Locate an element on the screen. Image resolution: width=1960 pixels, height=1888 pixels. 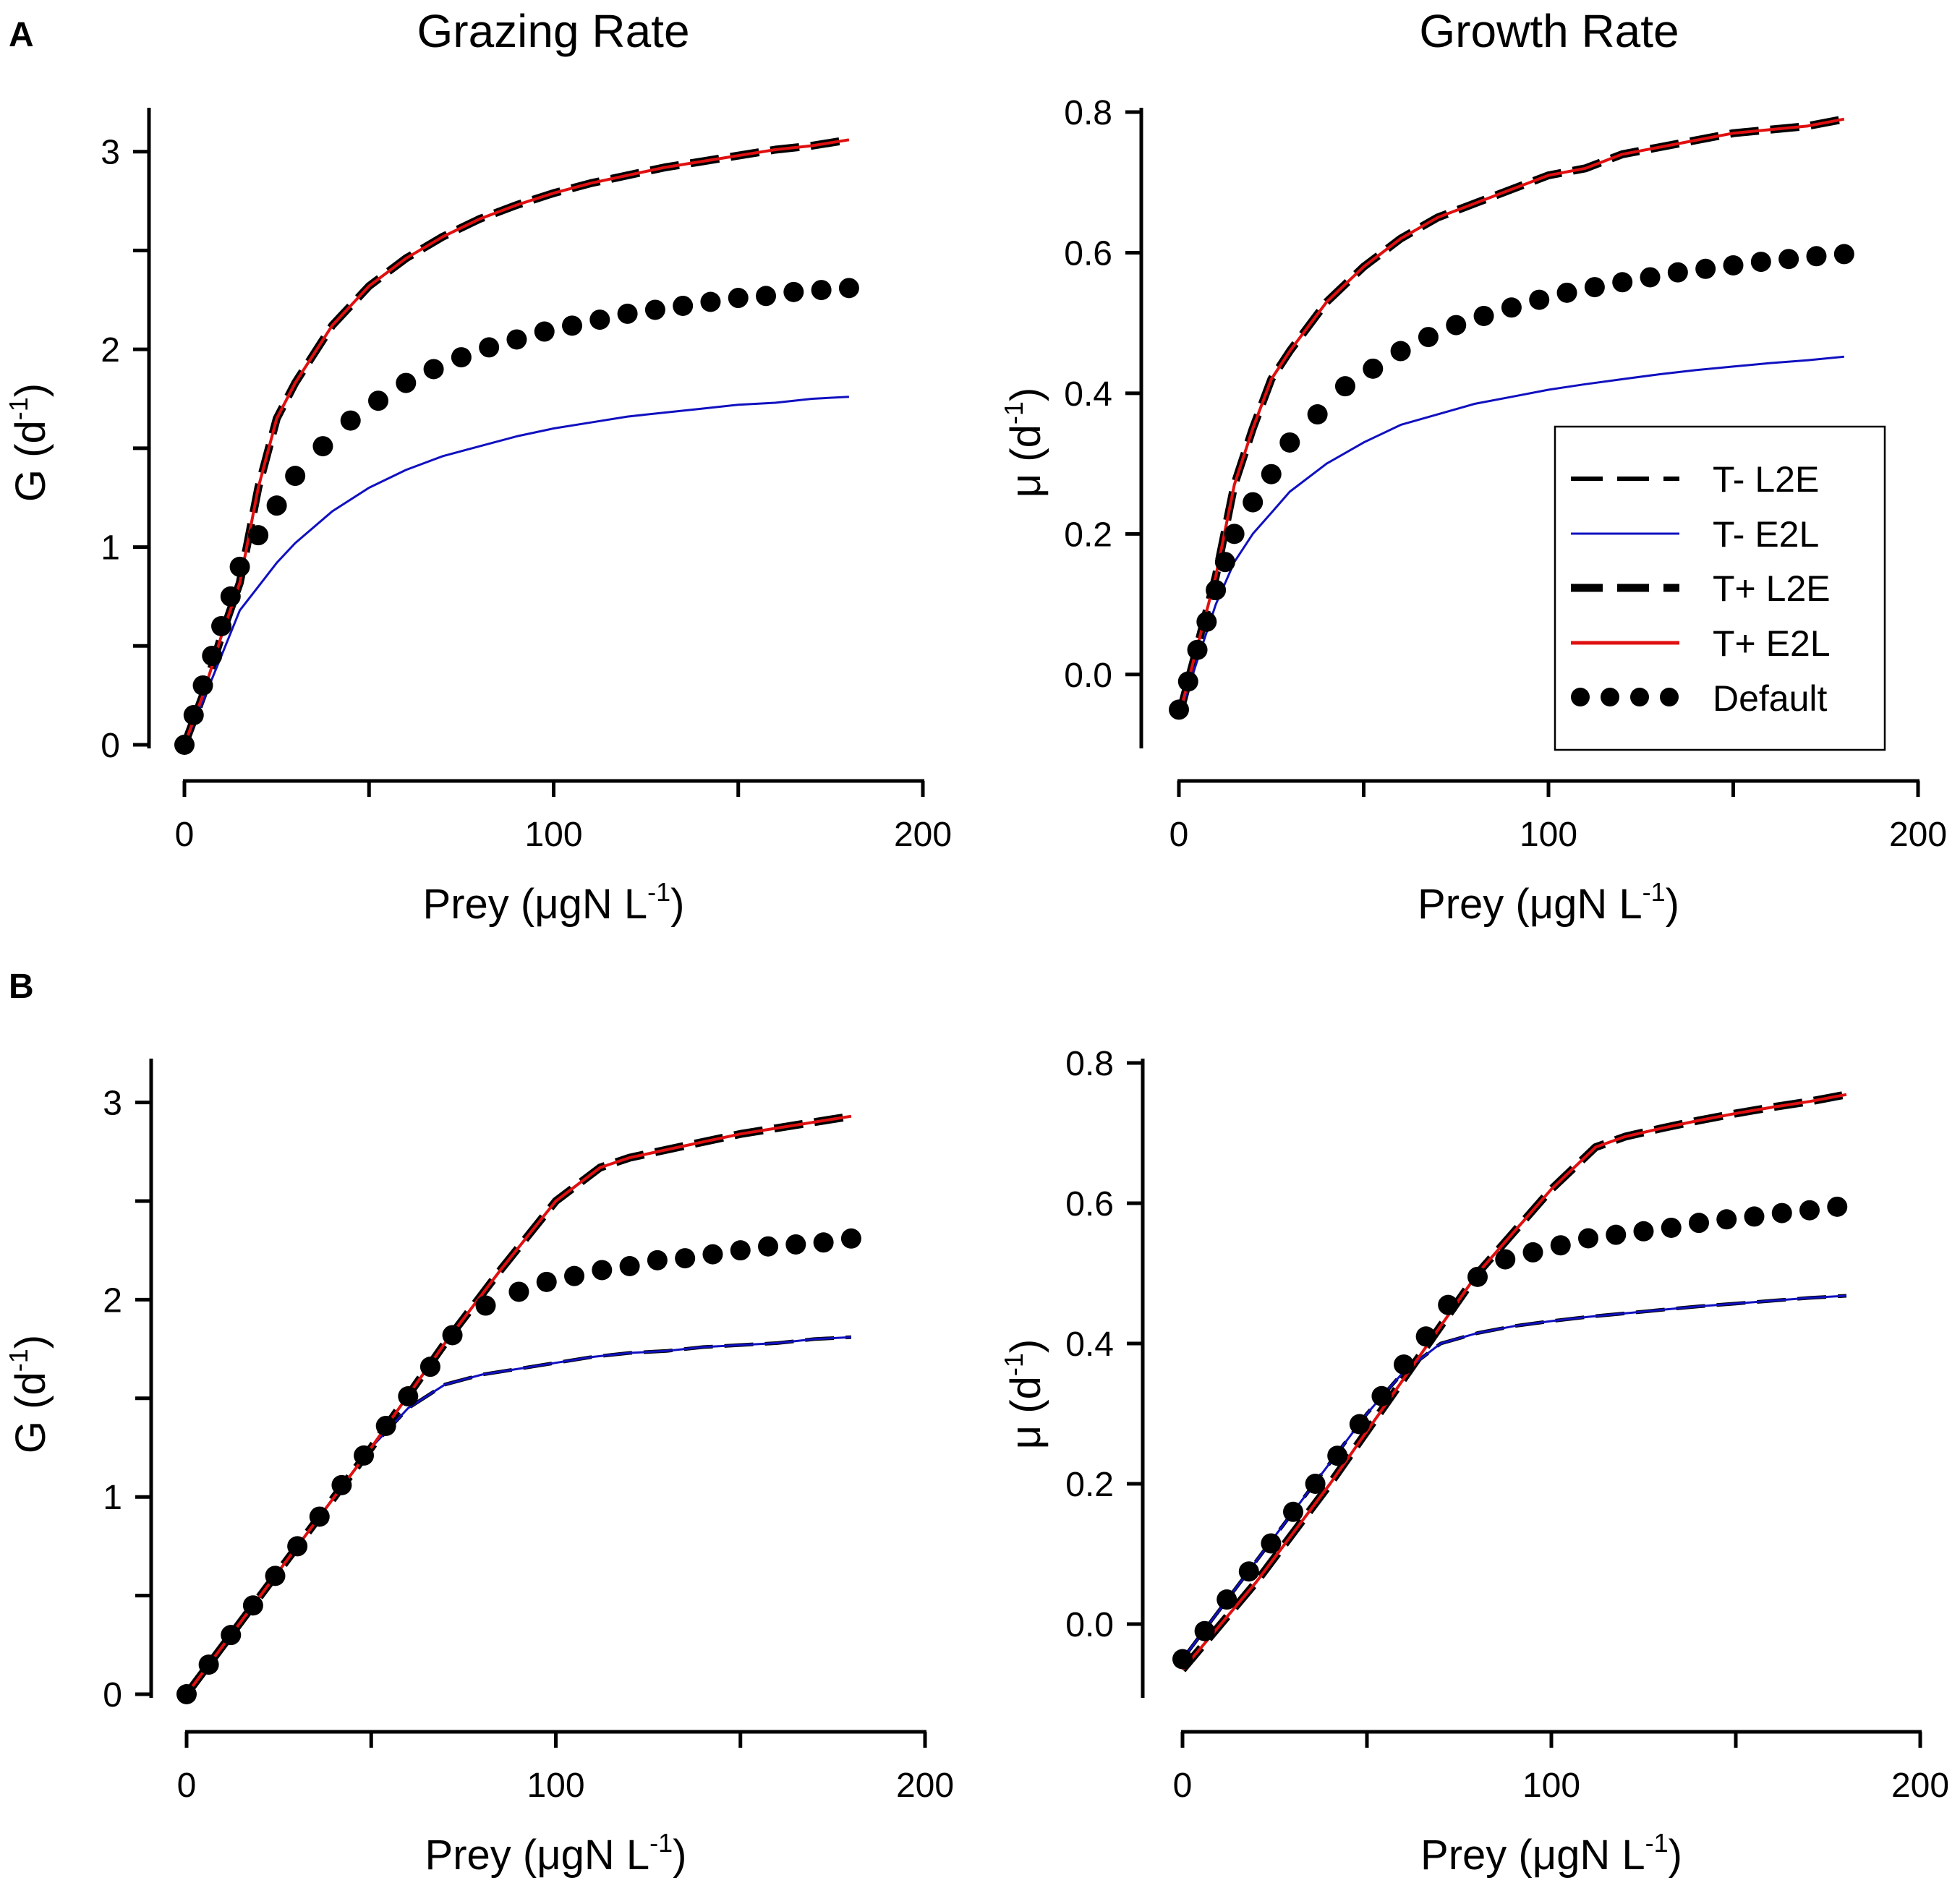
series-tplus-l2e is located at coordinates (517, 1404).